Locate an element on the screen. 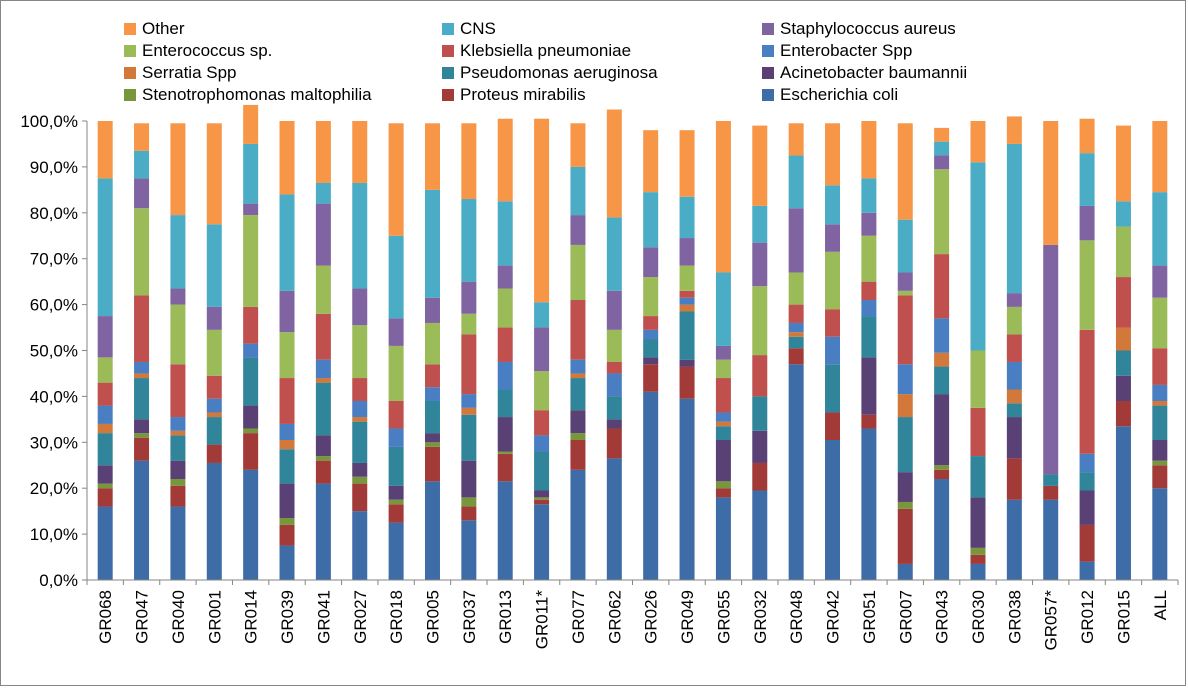  legend-item-enterobacter: Enterobacter Spp is located at coordinates (837, 51).